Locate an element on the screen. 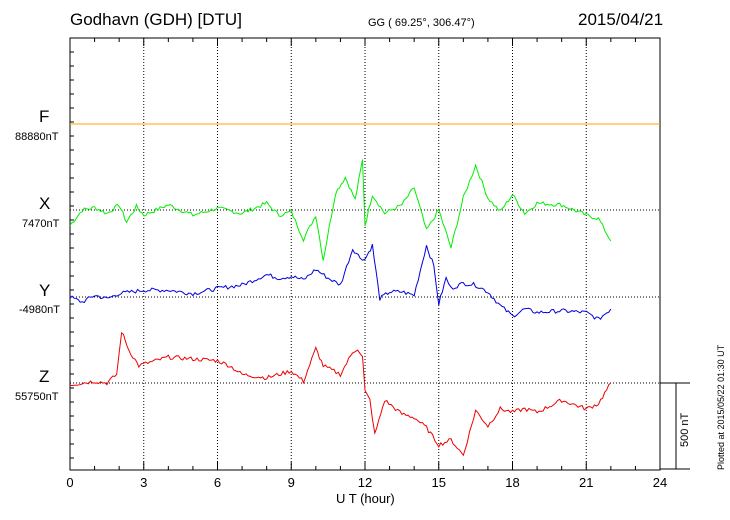  x-tick-label: 24 is located at coordinates (660, 482).